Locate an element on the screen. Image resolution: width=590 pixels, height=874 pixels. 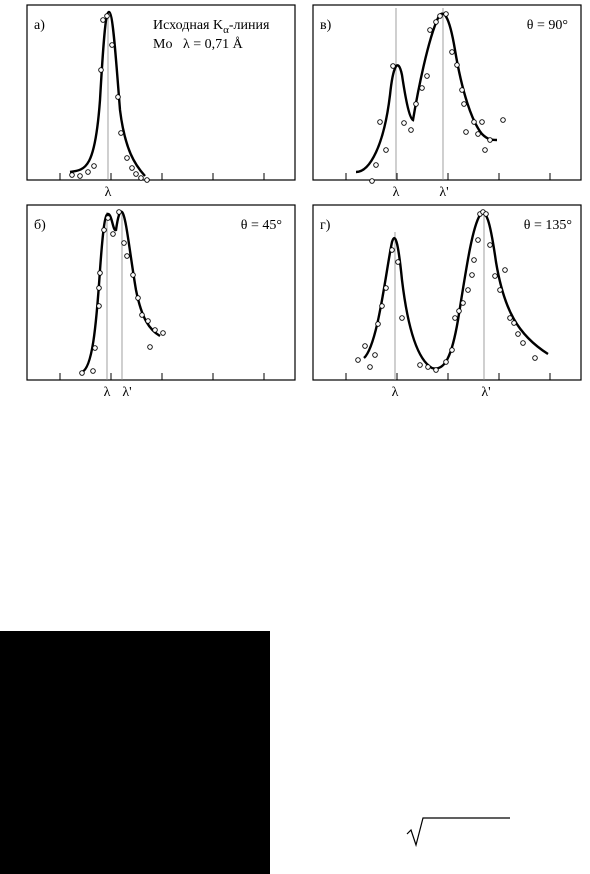
panel-angle: θ = 90° is located at coordinates (547, 25).